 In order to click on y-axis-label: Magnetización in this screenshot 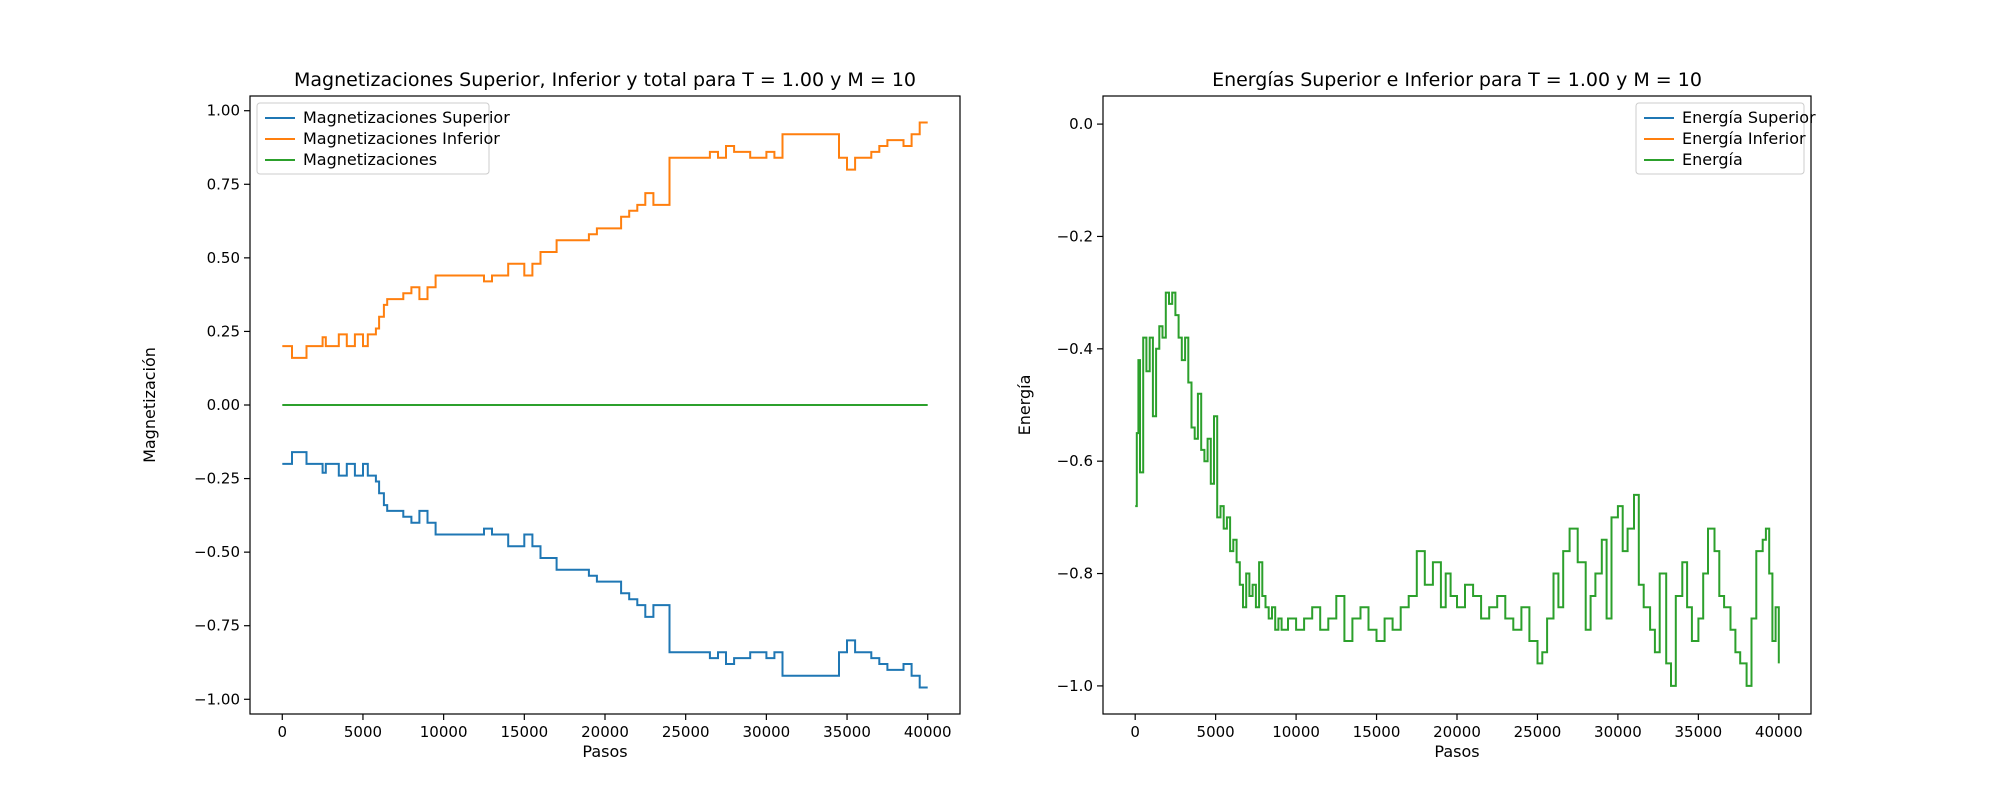, I will do `click(149, 405)`.